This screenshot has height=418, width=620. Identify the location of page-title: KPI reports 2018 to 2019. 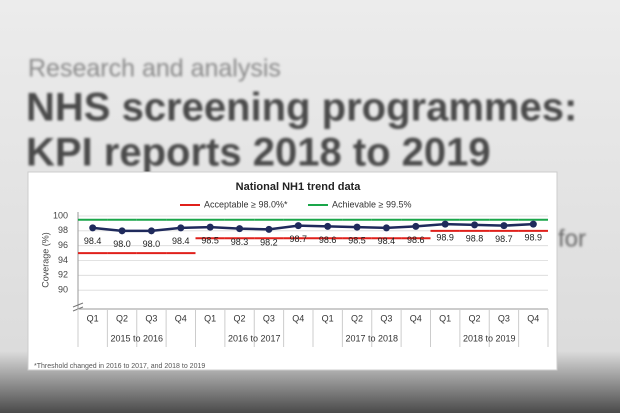
(258, 153).